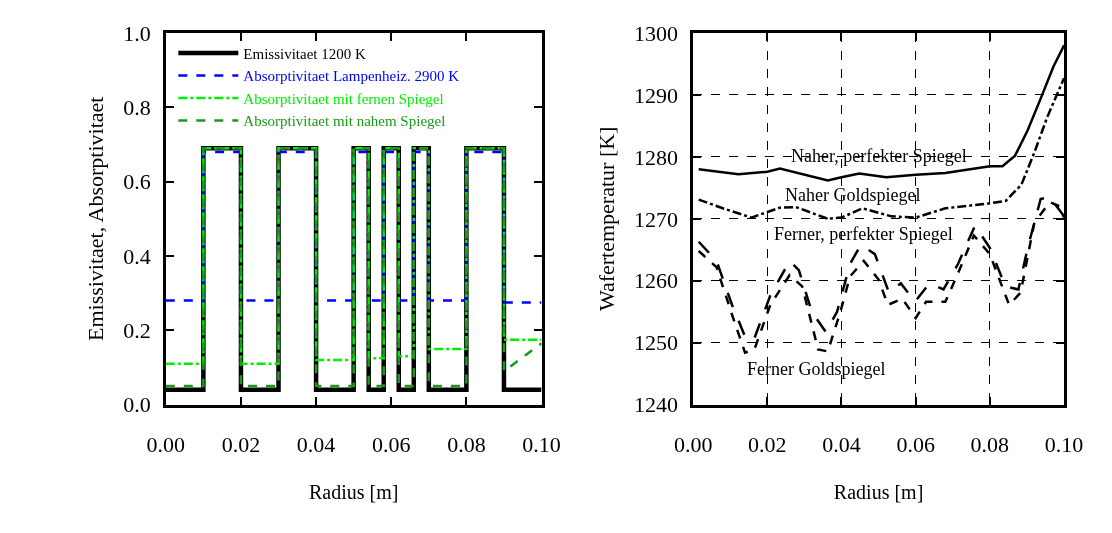 The height and width of the screenshot is (533, 1112). Describe the element at coordinates (863, 234) in the screenshot. I see `series-label: Ferner, perfekter Spiegel` at that location.